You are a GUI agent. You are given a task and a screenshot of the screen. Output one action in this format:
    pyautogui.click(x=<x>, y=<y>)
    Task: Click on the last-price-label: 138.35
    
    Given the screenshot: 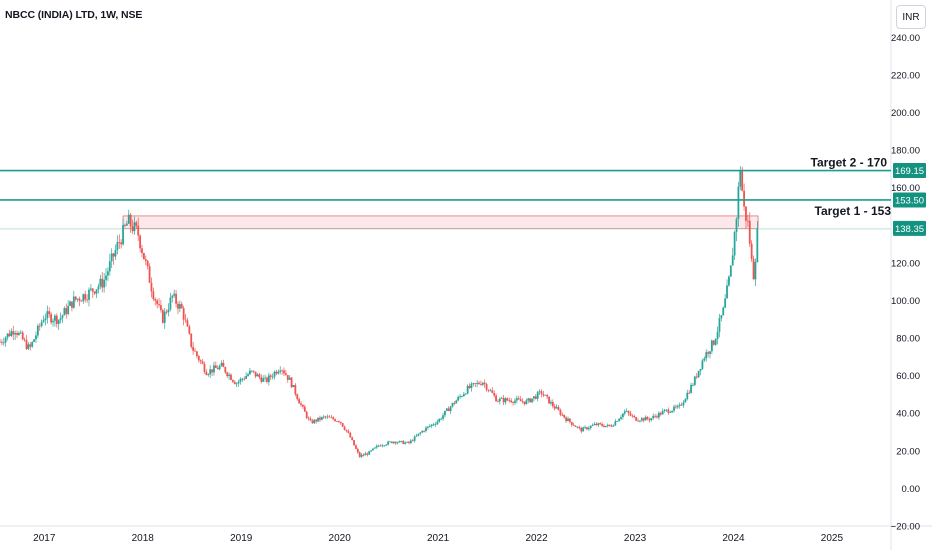 What is the action you would take?
    pyautogui.click(x=909, y=229)
    